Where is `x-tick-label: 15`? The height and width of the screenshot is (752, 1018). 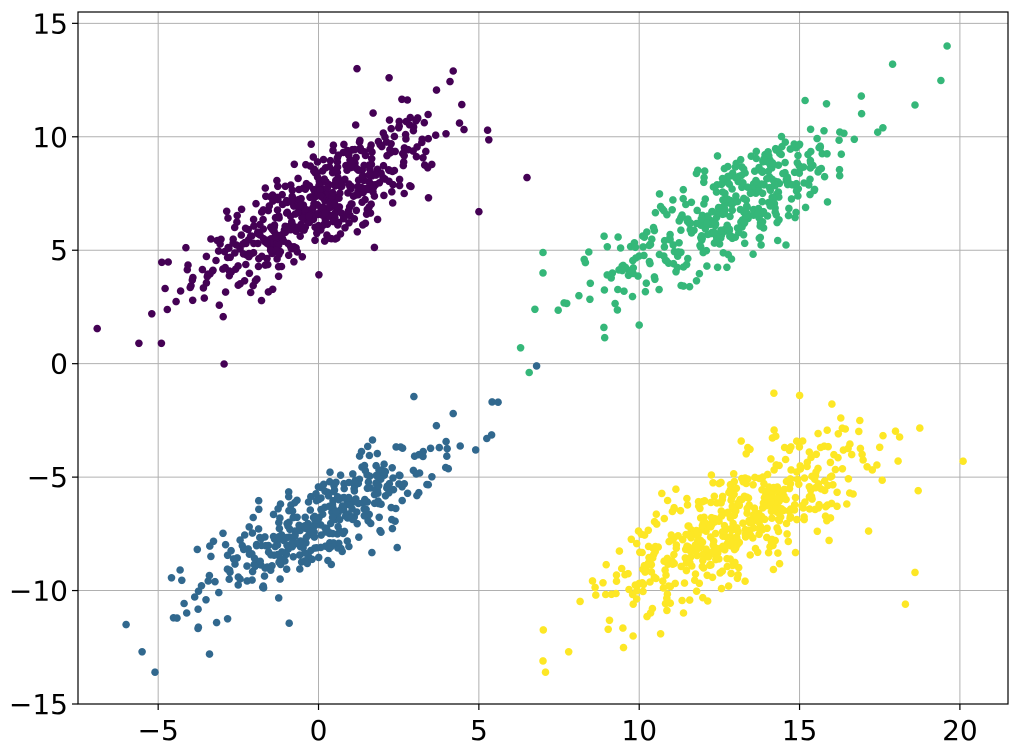
x-tick-label: 15 is located at coordinates (800, 730).